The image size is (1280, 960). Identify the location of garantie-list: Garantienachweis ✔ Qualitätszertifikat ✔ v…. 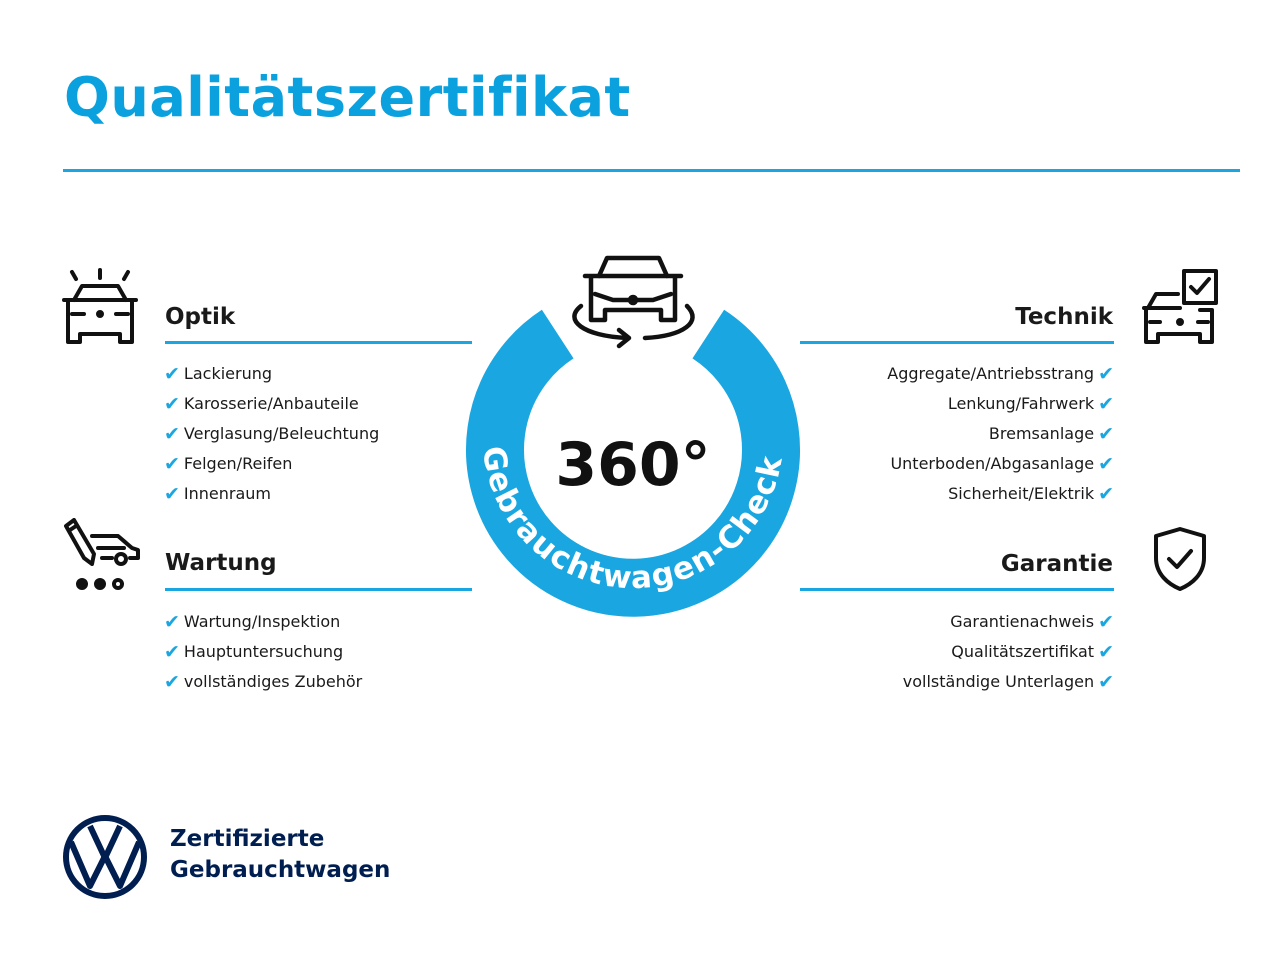
(1008, 652).